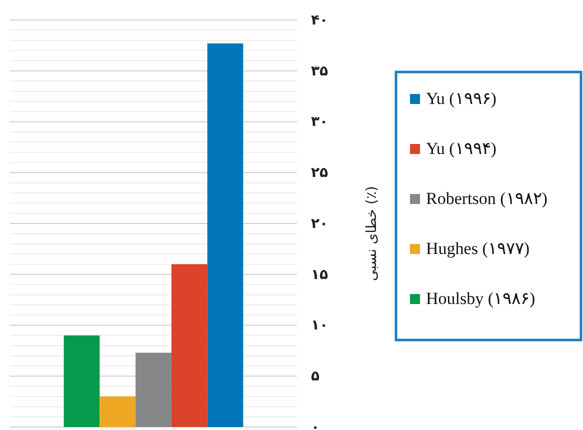 This screenshot has height=430, width=583. Describe the element at coordinates (320, 173) in the screenshot. I see `y-tick-label: ۲۵` at that location.